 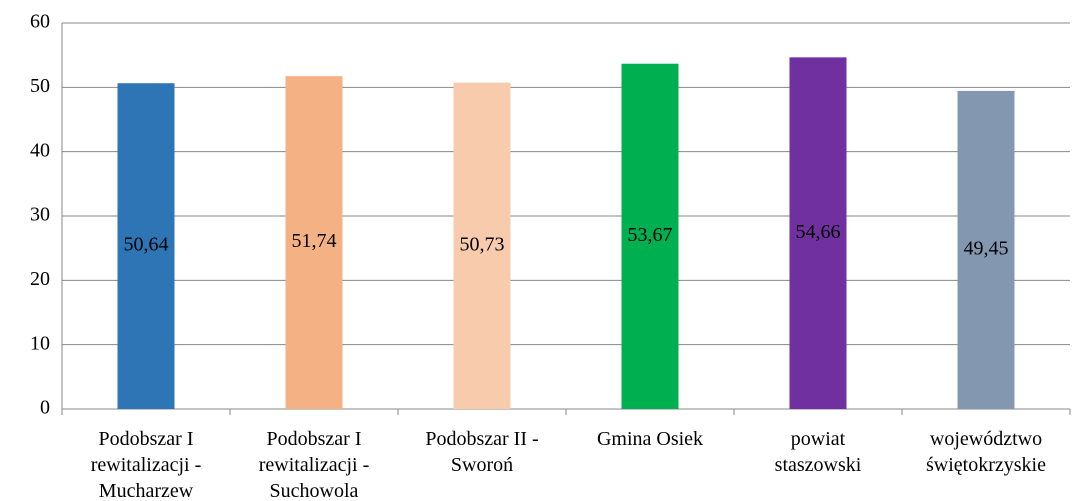 What do you see at coordinates (481, 439) in the screenshot?
I see `x-tick-line: Podobszar II -` at bounding box center [481, 439].